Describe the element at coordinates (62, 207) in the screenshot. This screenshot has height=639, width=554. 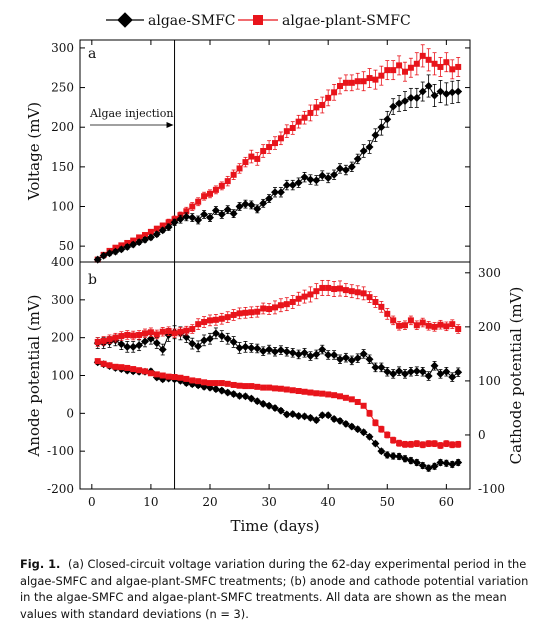
I see `panel-a-ytick-label: 100` at that location.